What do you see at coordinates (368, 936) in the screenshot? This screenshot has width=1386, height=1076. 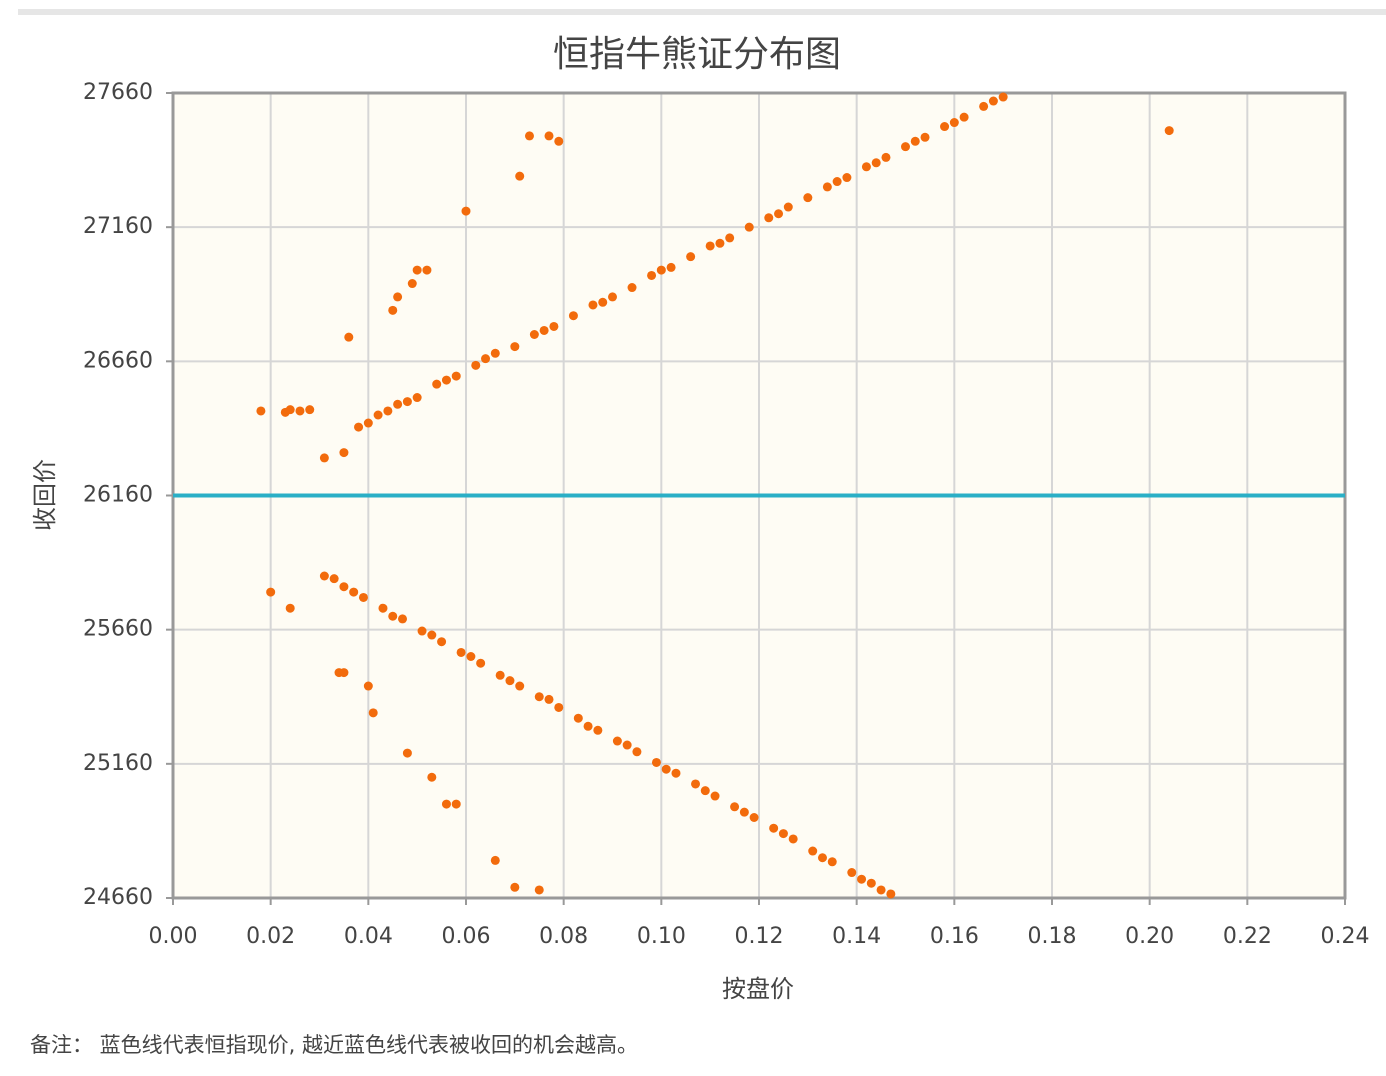 I see `x-tick-label: 0.04` at bounding box center [368, 936].